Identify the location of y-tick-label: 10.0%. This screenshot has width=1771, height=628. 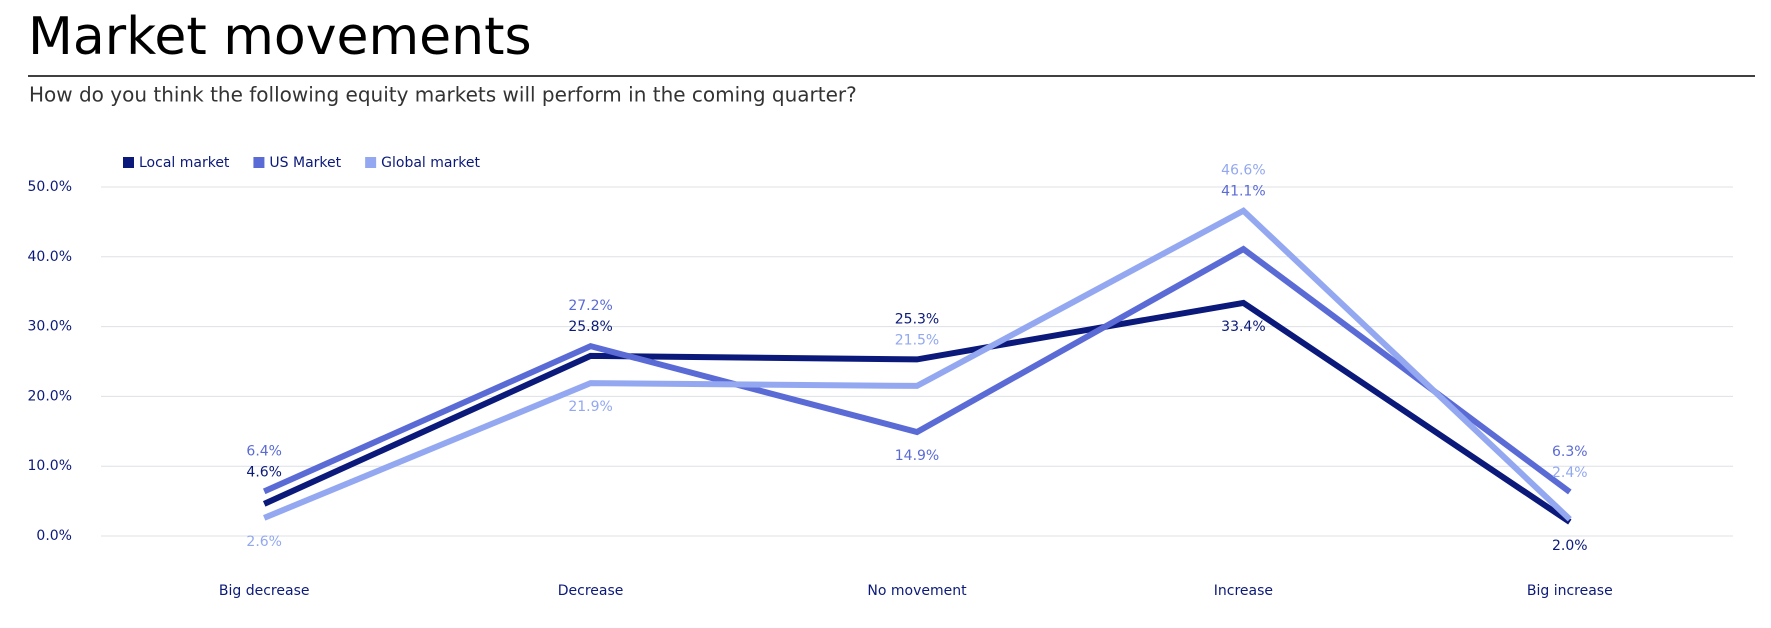
(50, 466).